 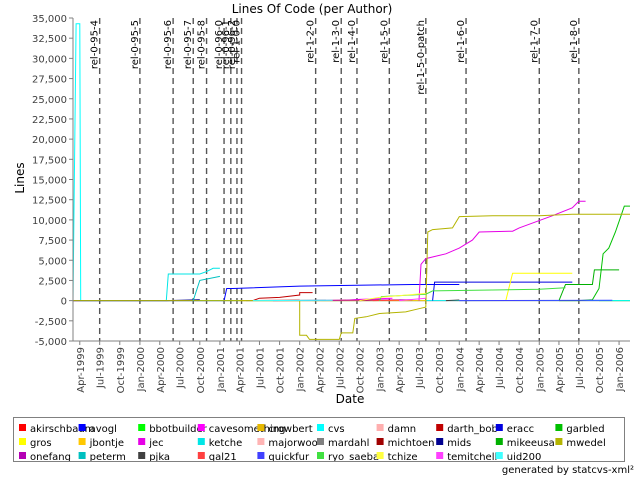 I want to click on y-tick-label: 0, so click(x=64, y=302).